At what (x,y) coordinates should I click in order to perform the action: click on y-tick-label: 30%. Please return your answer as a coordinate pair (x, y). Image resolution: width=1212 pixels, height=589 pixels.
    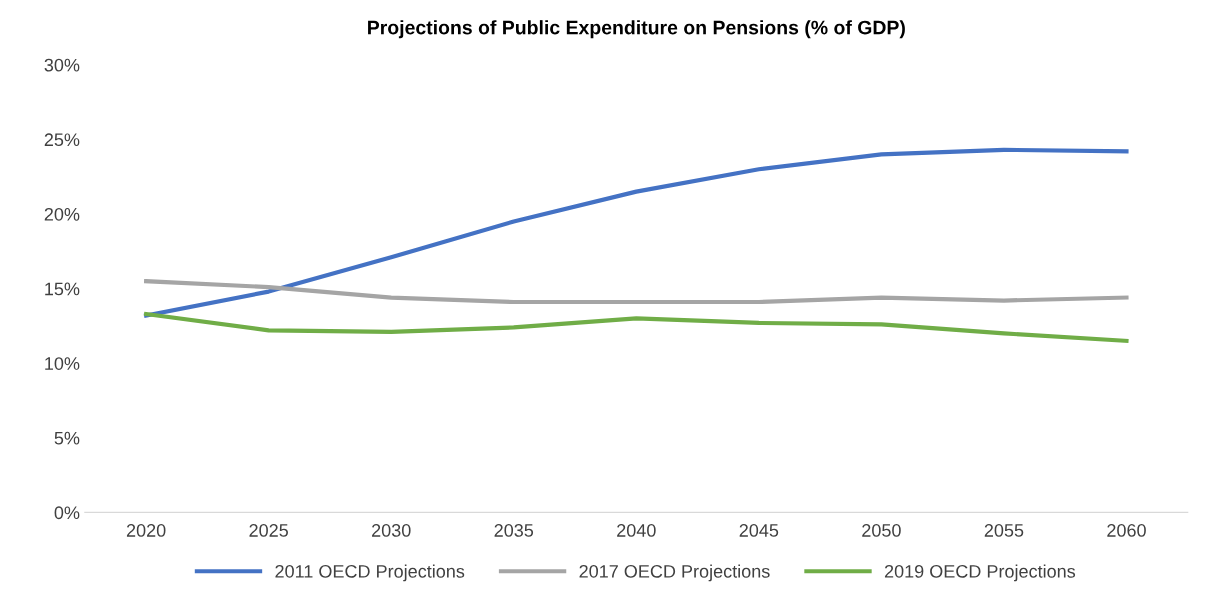
    Looking at the image, I should click on (62, 65).